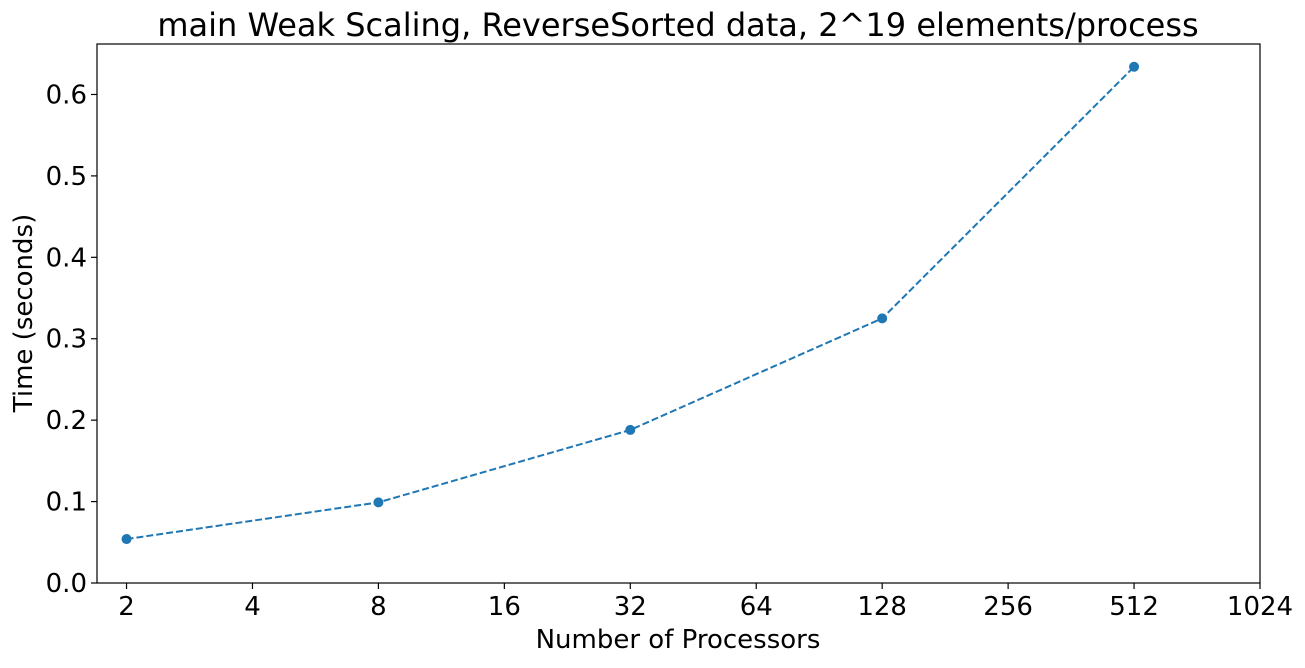  I want to click on x-tick-label: 16, so click(504, 607).